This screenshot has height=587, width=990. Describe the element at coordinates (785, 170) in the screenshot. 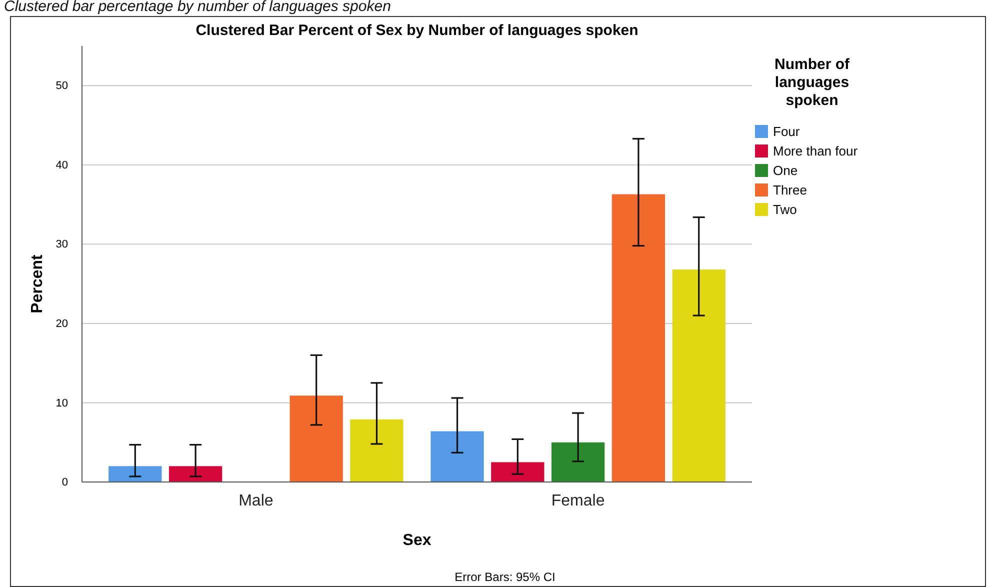

I see `legend-label: One` at that location.